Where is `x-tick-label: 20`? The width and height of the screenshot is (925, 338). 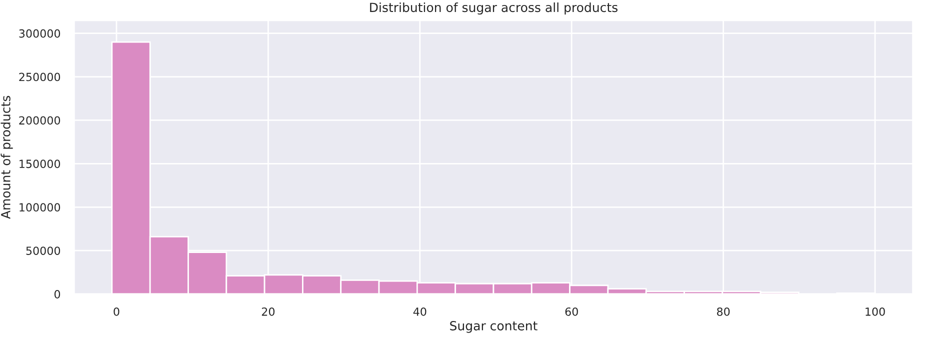
x-tick-label: 20 is located at coordinates (268, 311).